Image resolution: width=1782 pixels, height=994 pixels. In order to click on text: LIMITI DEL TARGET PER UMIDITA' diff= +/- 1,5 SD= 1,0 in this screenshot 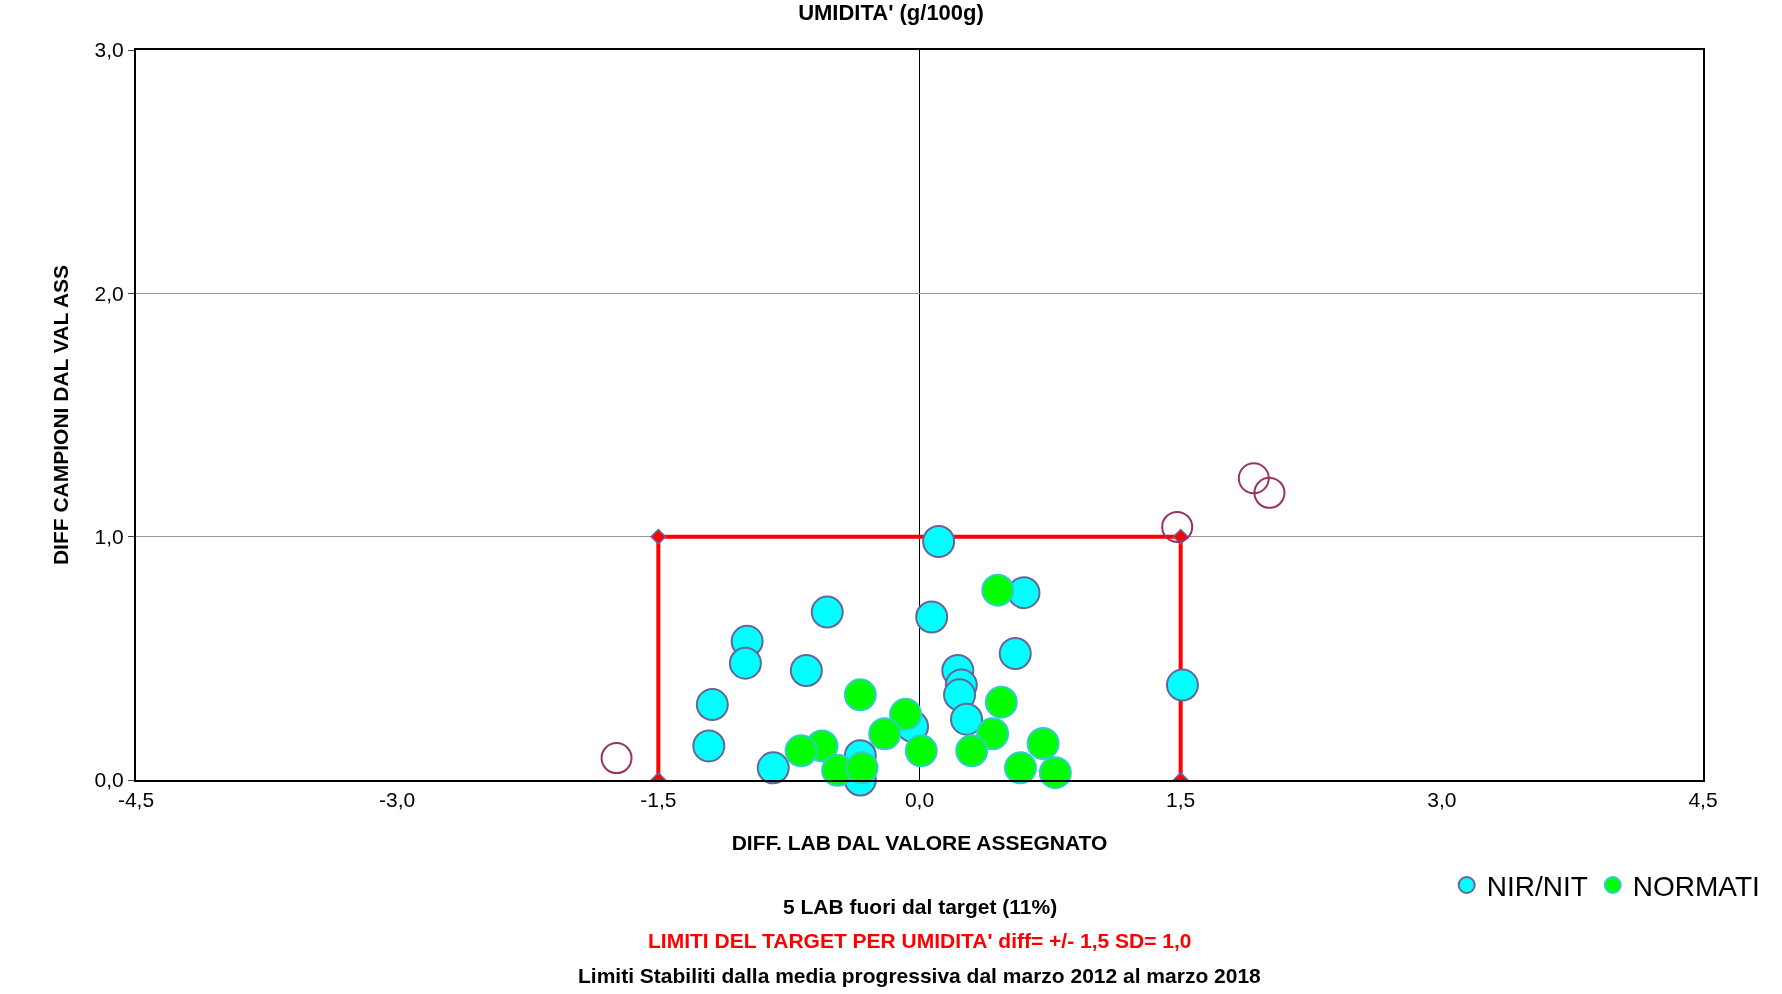, I will do `click(920, 940)`.